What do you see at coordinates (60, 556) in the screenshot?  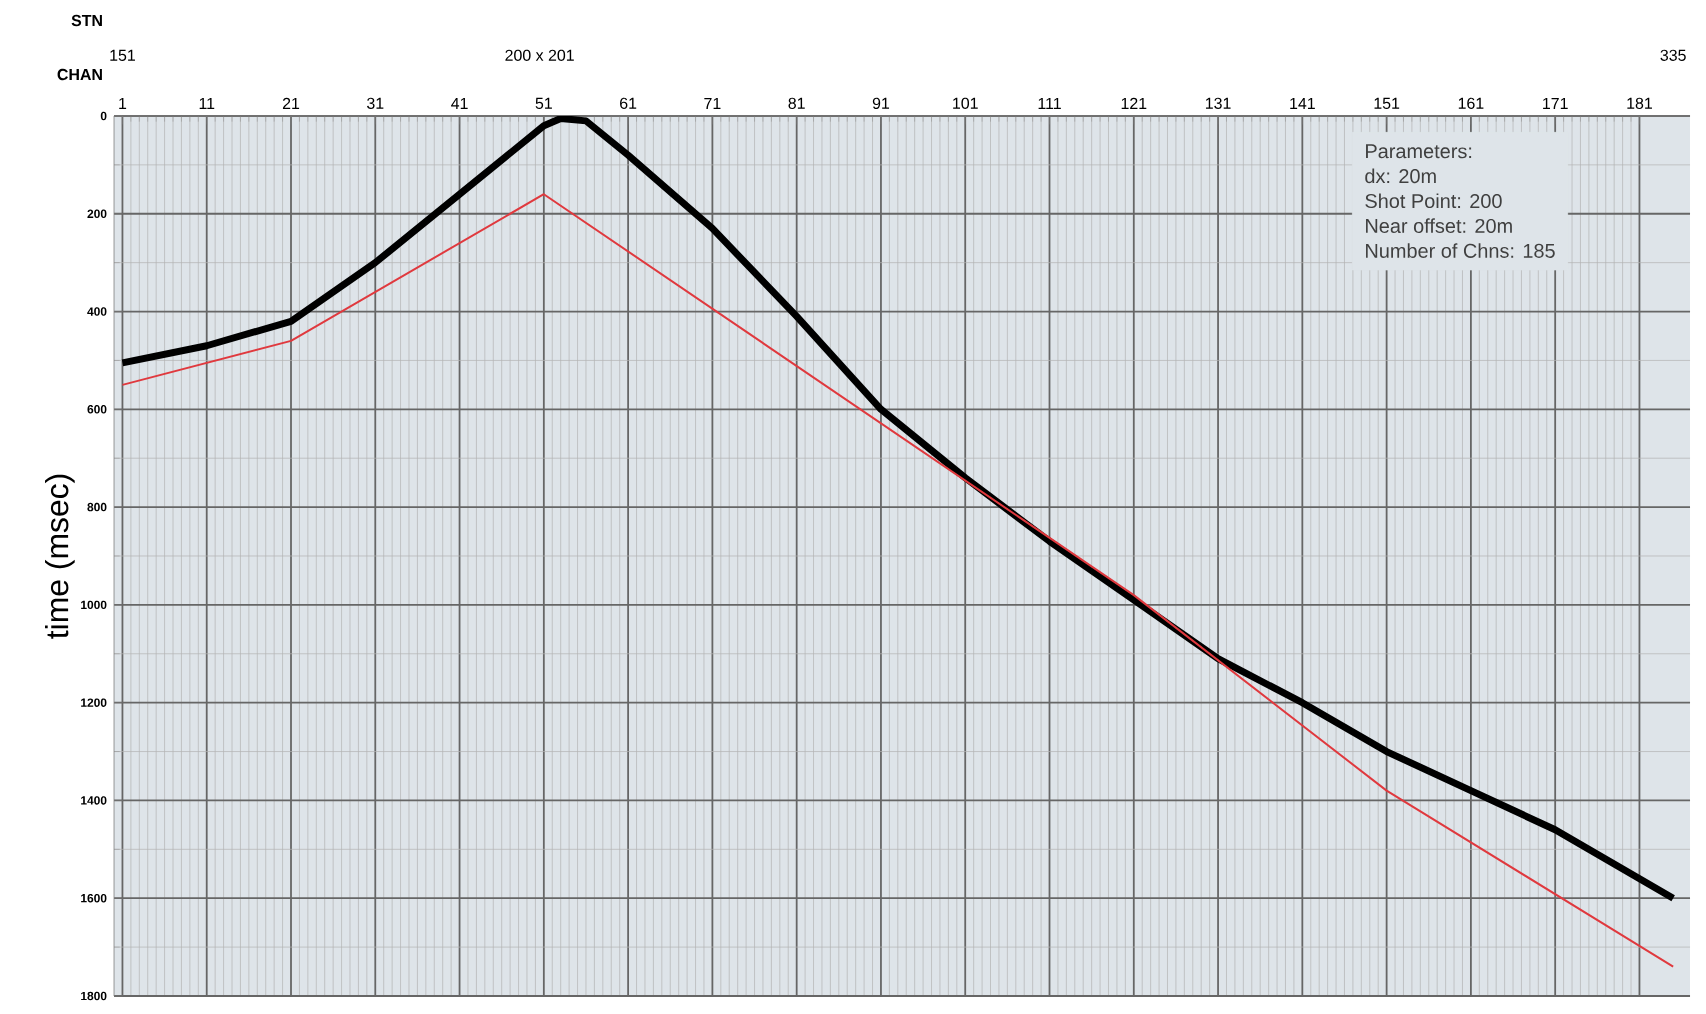 I see `y-axis-title: time (msec)` at bounding box center [60, 556].